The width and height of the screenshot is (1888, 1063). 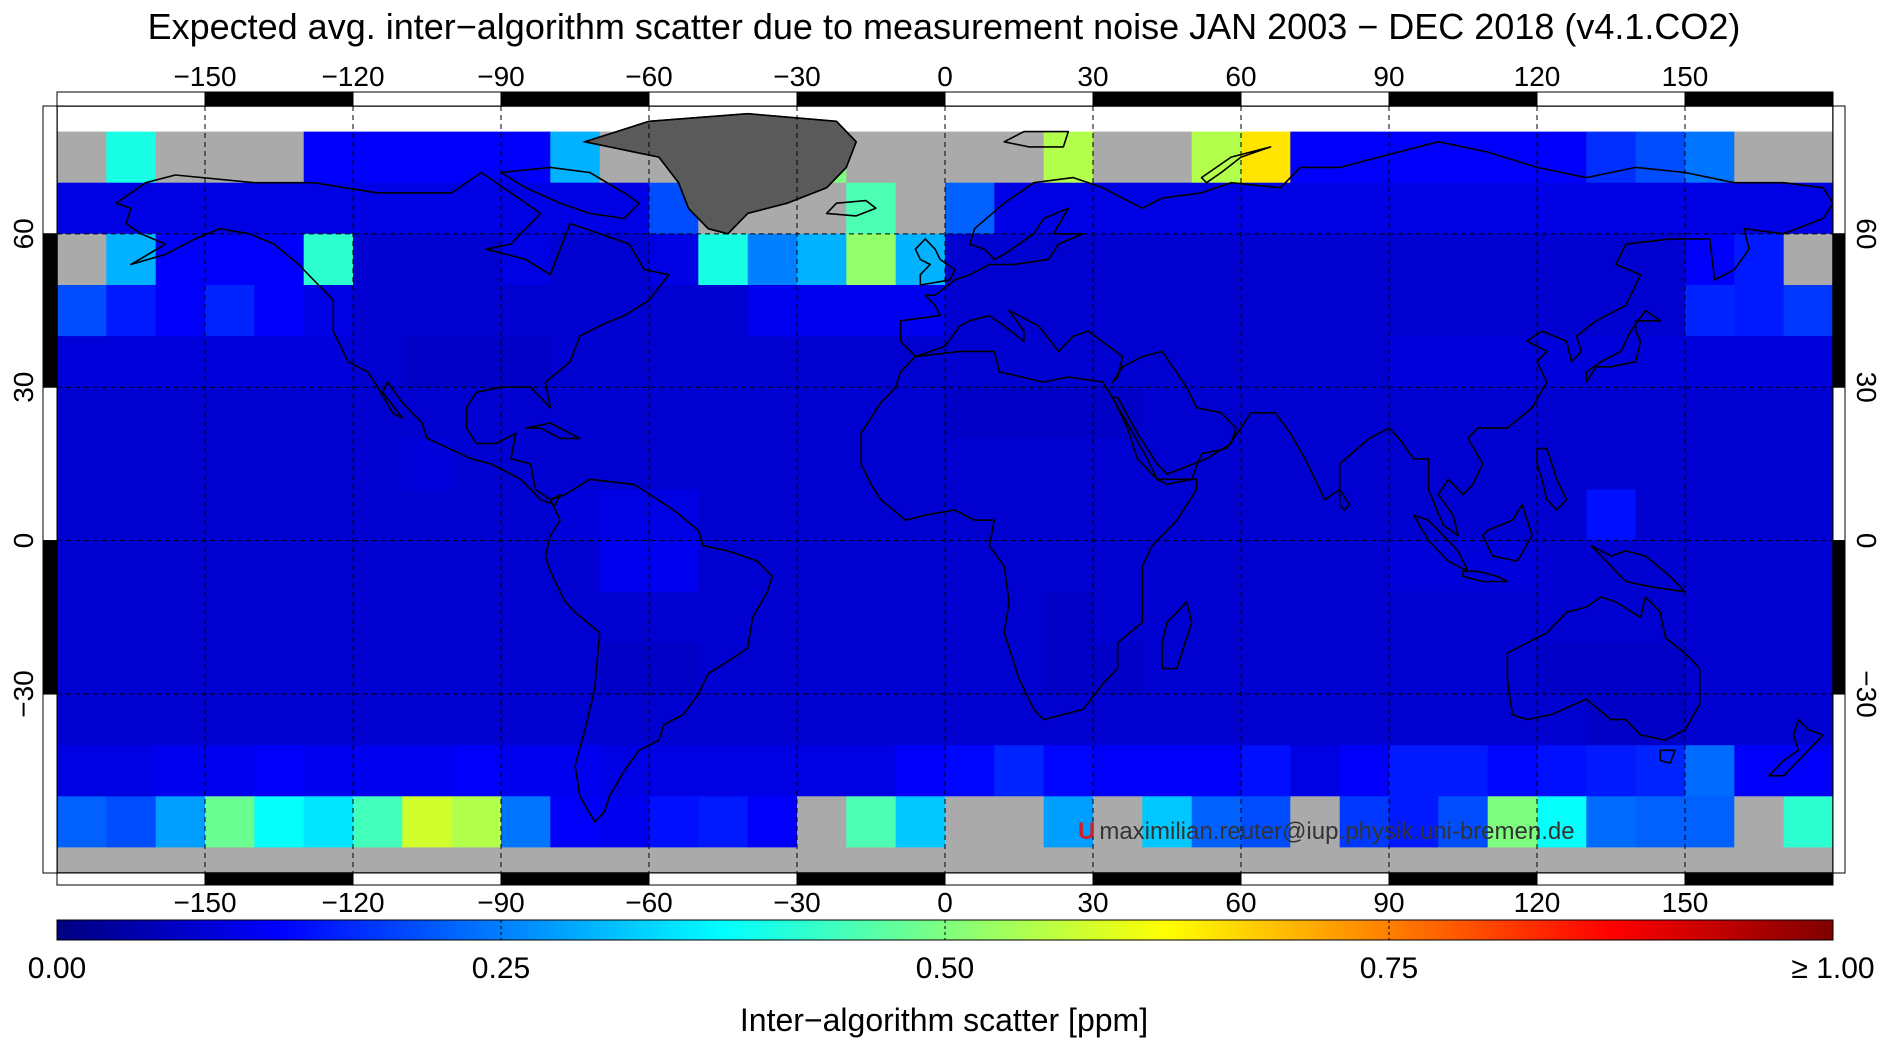 What do you see at coordinates (1507, 532) in the screenshot?
I see `landmass-borneo` at bounding box center [1507, 532].